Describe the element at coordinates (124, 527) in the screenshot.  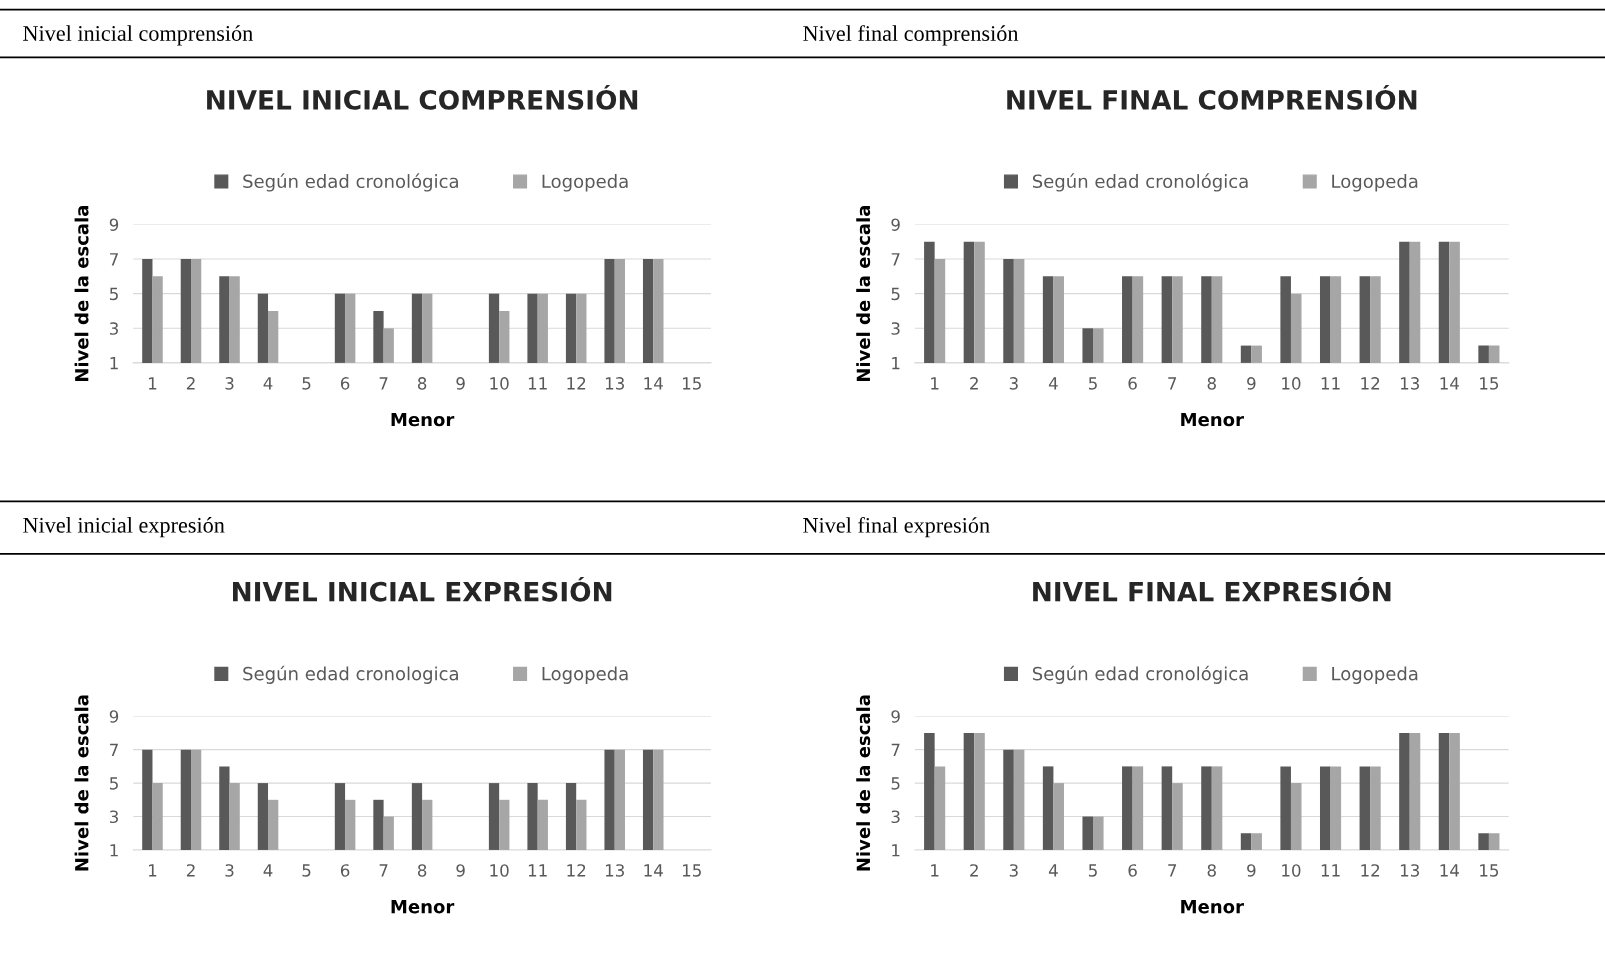
I see `text: Nivel inicial expresión` at that location.